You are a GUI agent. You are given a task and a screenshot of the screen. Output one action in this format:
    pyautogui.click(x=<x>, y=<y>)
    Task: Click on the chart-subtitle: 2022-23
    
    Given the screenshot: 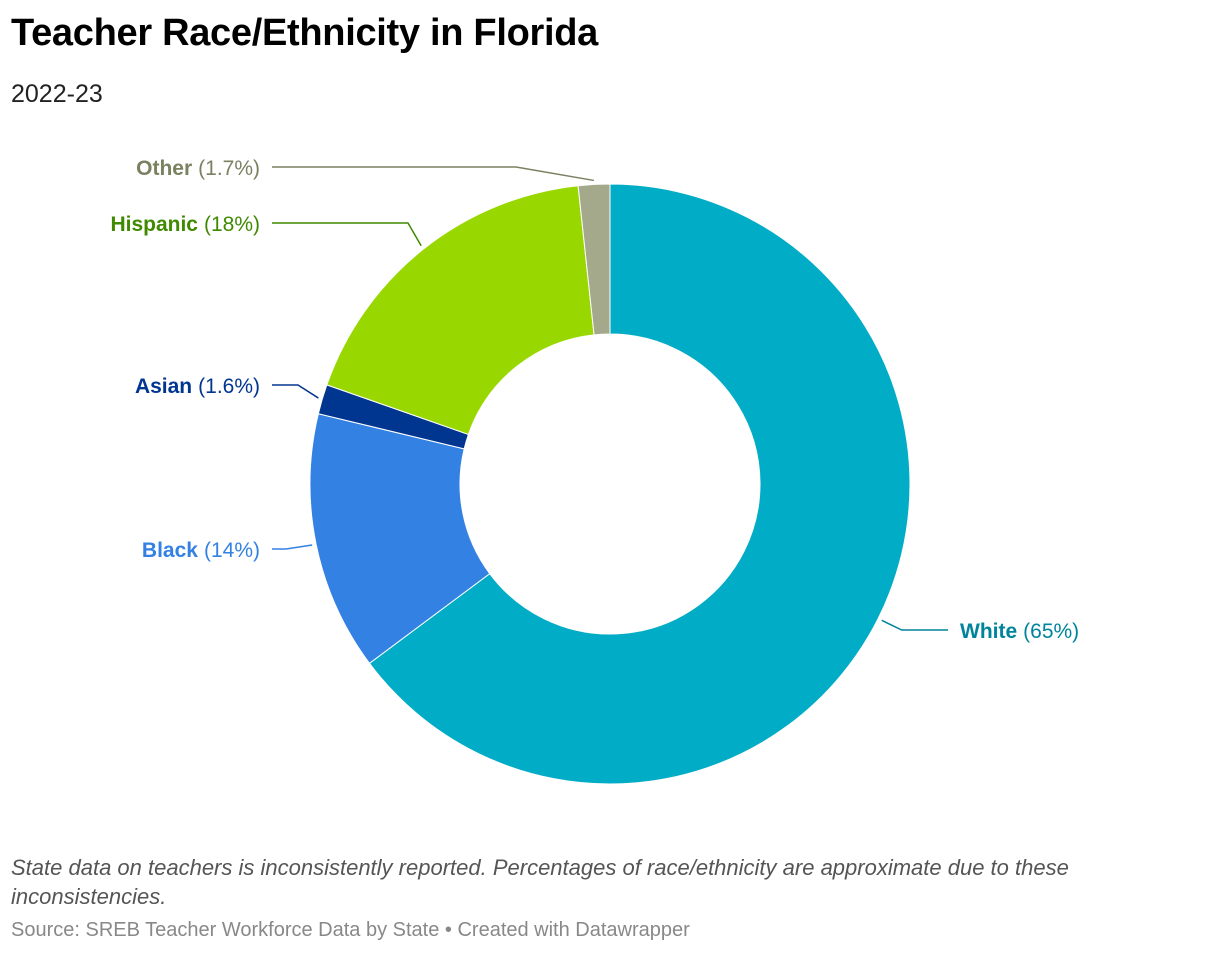 What is the action you would take?
    pyautogui.click(x=57, y=94)
    